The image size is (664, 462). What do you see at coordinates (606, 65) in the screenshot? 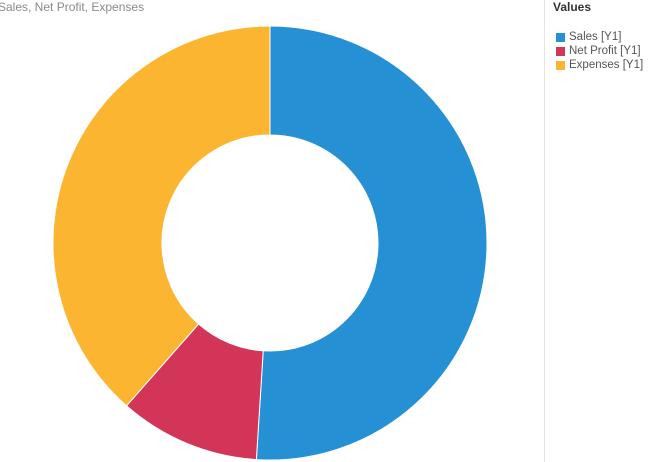
I see `legend-label-expenses: Expenses [Y1]` at bounding box center [606, 65].